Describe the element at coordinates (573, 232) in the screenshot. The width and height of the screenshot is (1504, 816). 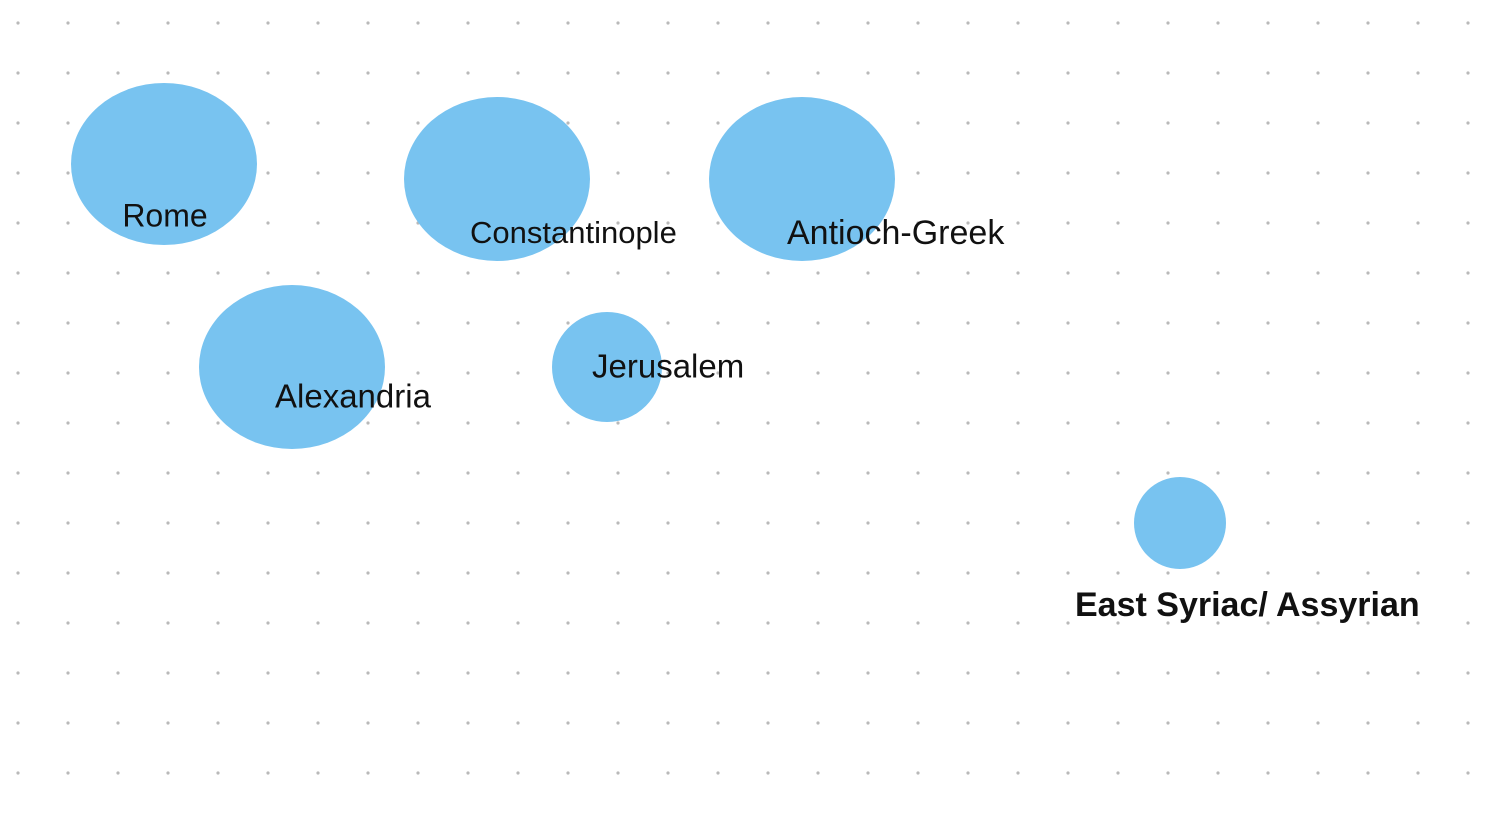
I see `node-label: Constantinople` at that location.